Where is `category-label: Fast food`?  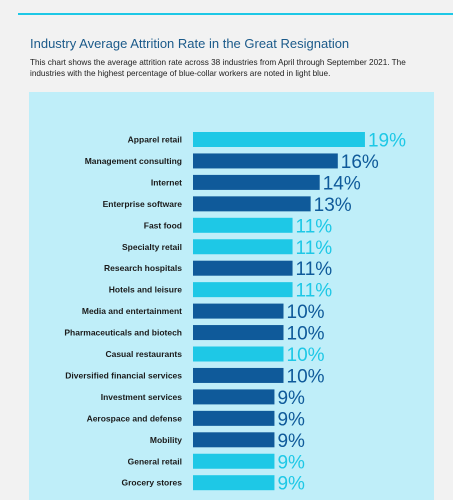
category-label: Fast food is located at coordinates (163, 225).